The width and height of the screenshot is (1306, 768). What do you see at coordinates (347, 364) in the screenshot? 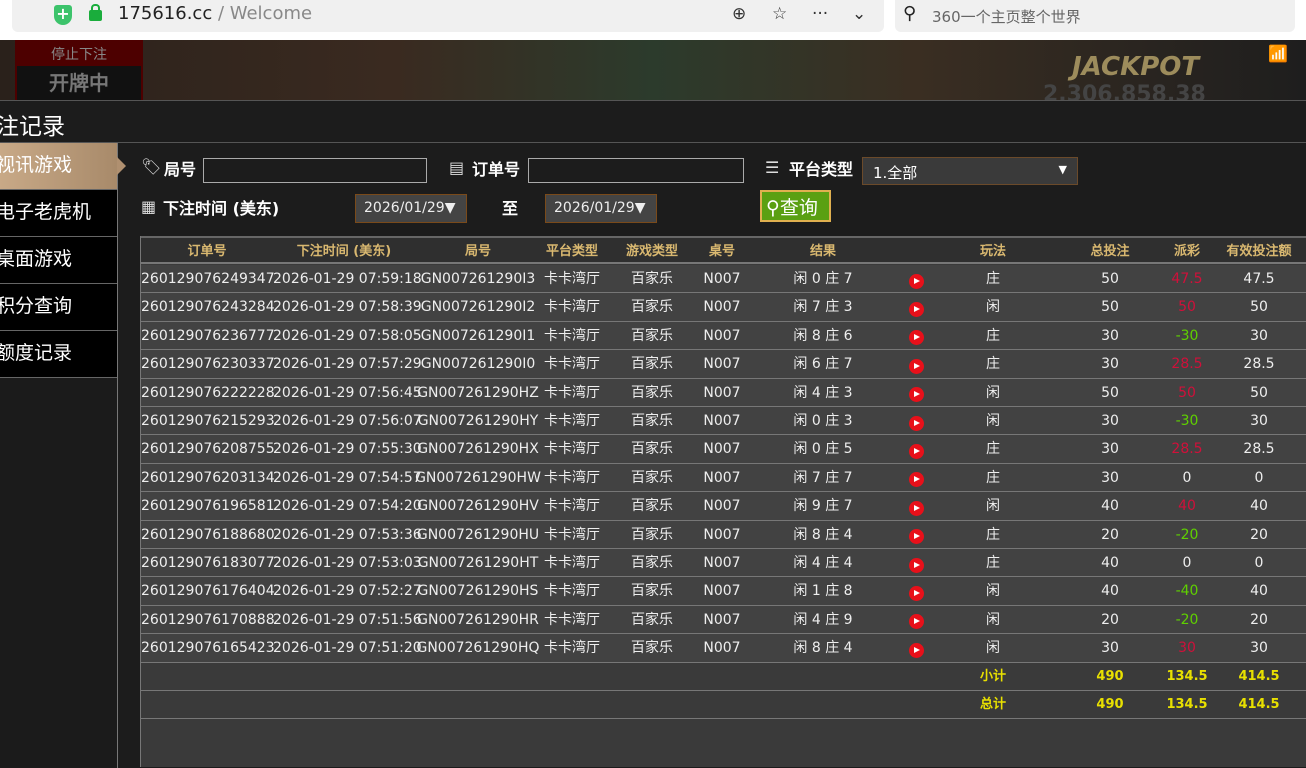
I see `bet-time: 2026-01-29 07:57:29` at bounding box center [347, 364].